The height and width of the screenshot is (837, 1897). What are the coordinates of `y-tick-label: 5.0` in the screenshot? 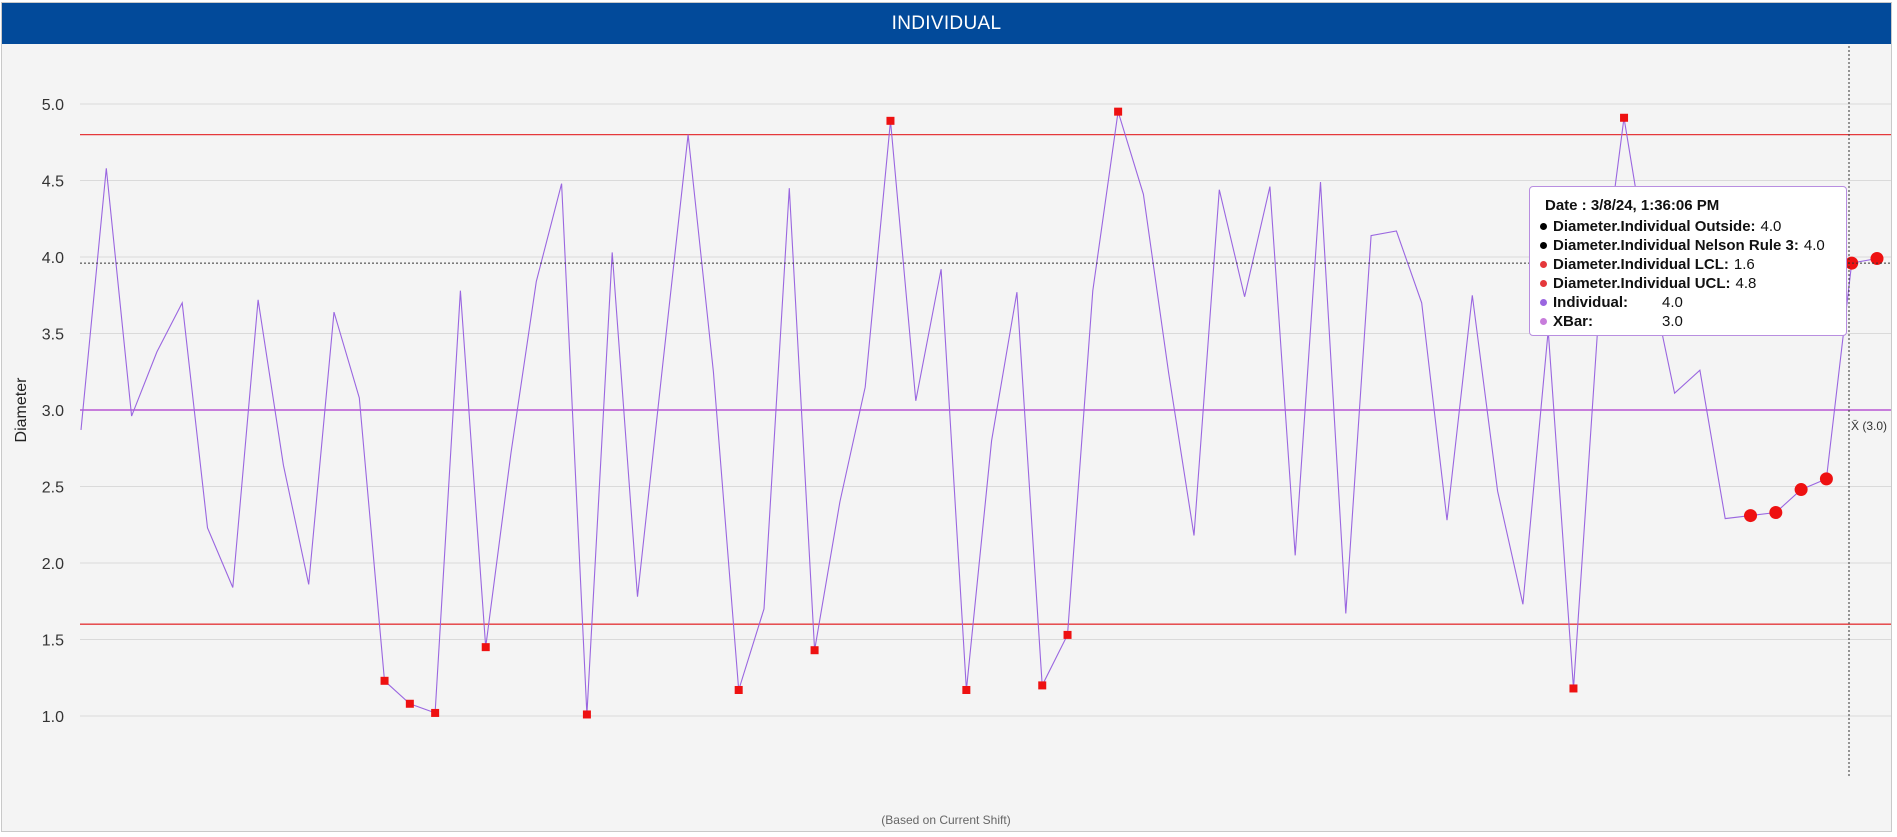 It's located at (53, 105).